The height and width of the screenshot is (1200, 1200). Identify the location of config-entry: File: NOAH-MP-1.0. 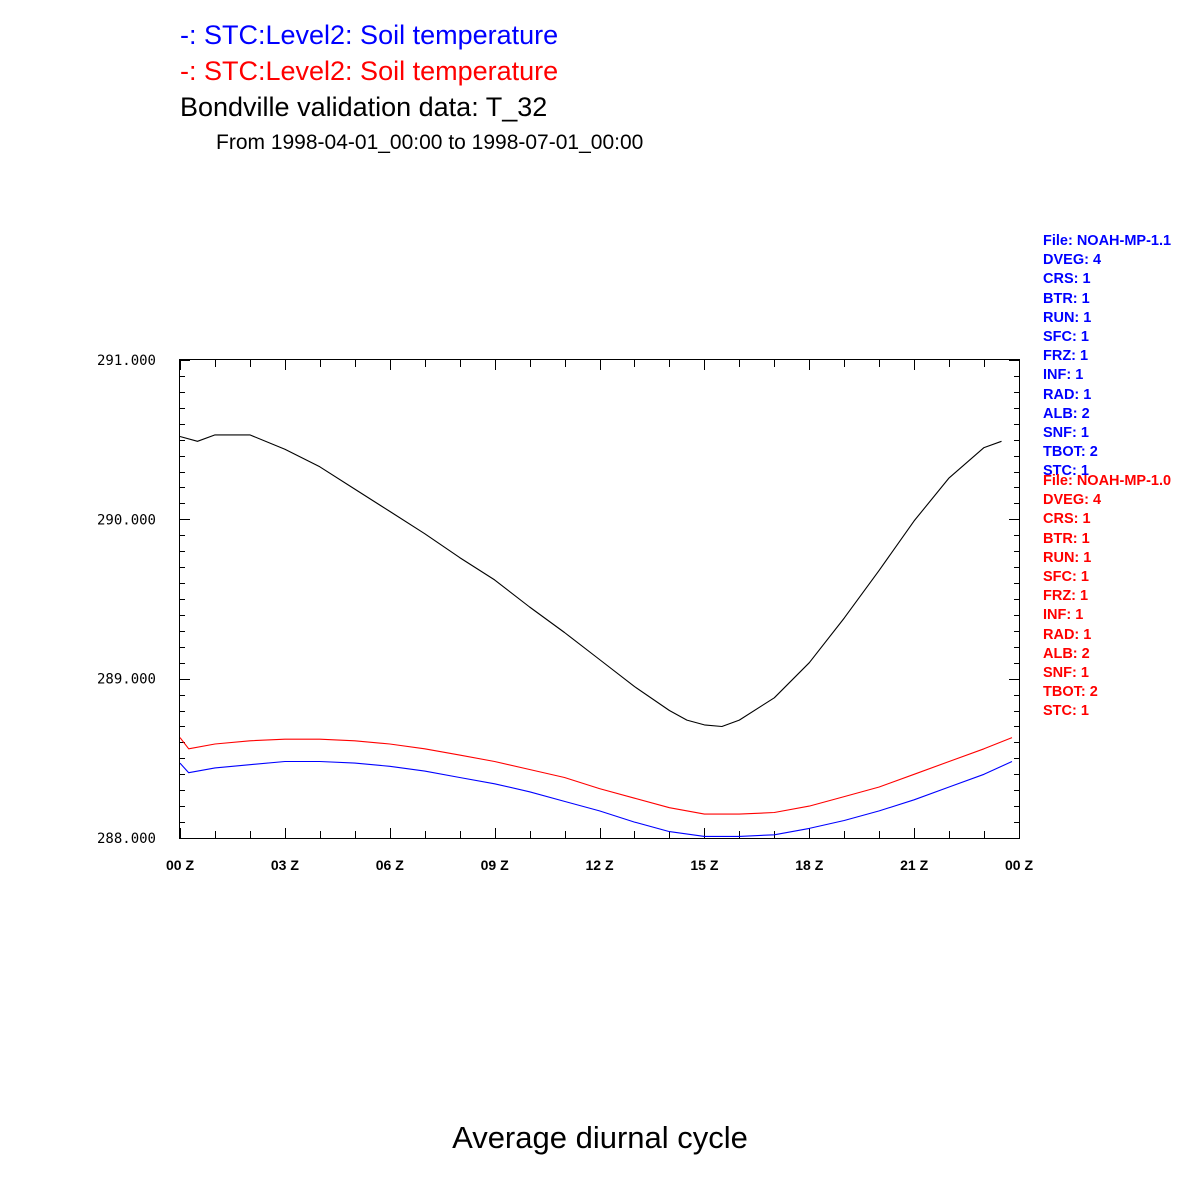
(1107, 481).